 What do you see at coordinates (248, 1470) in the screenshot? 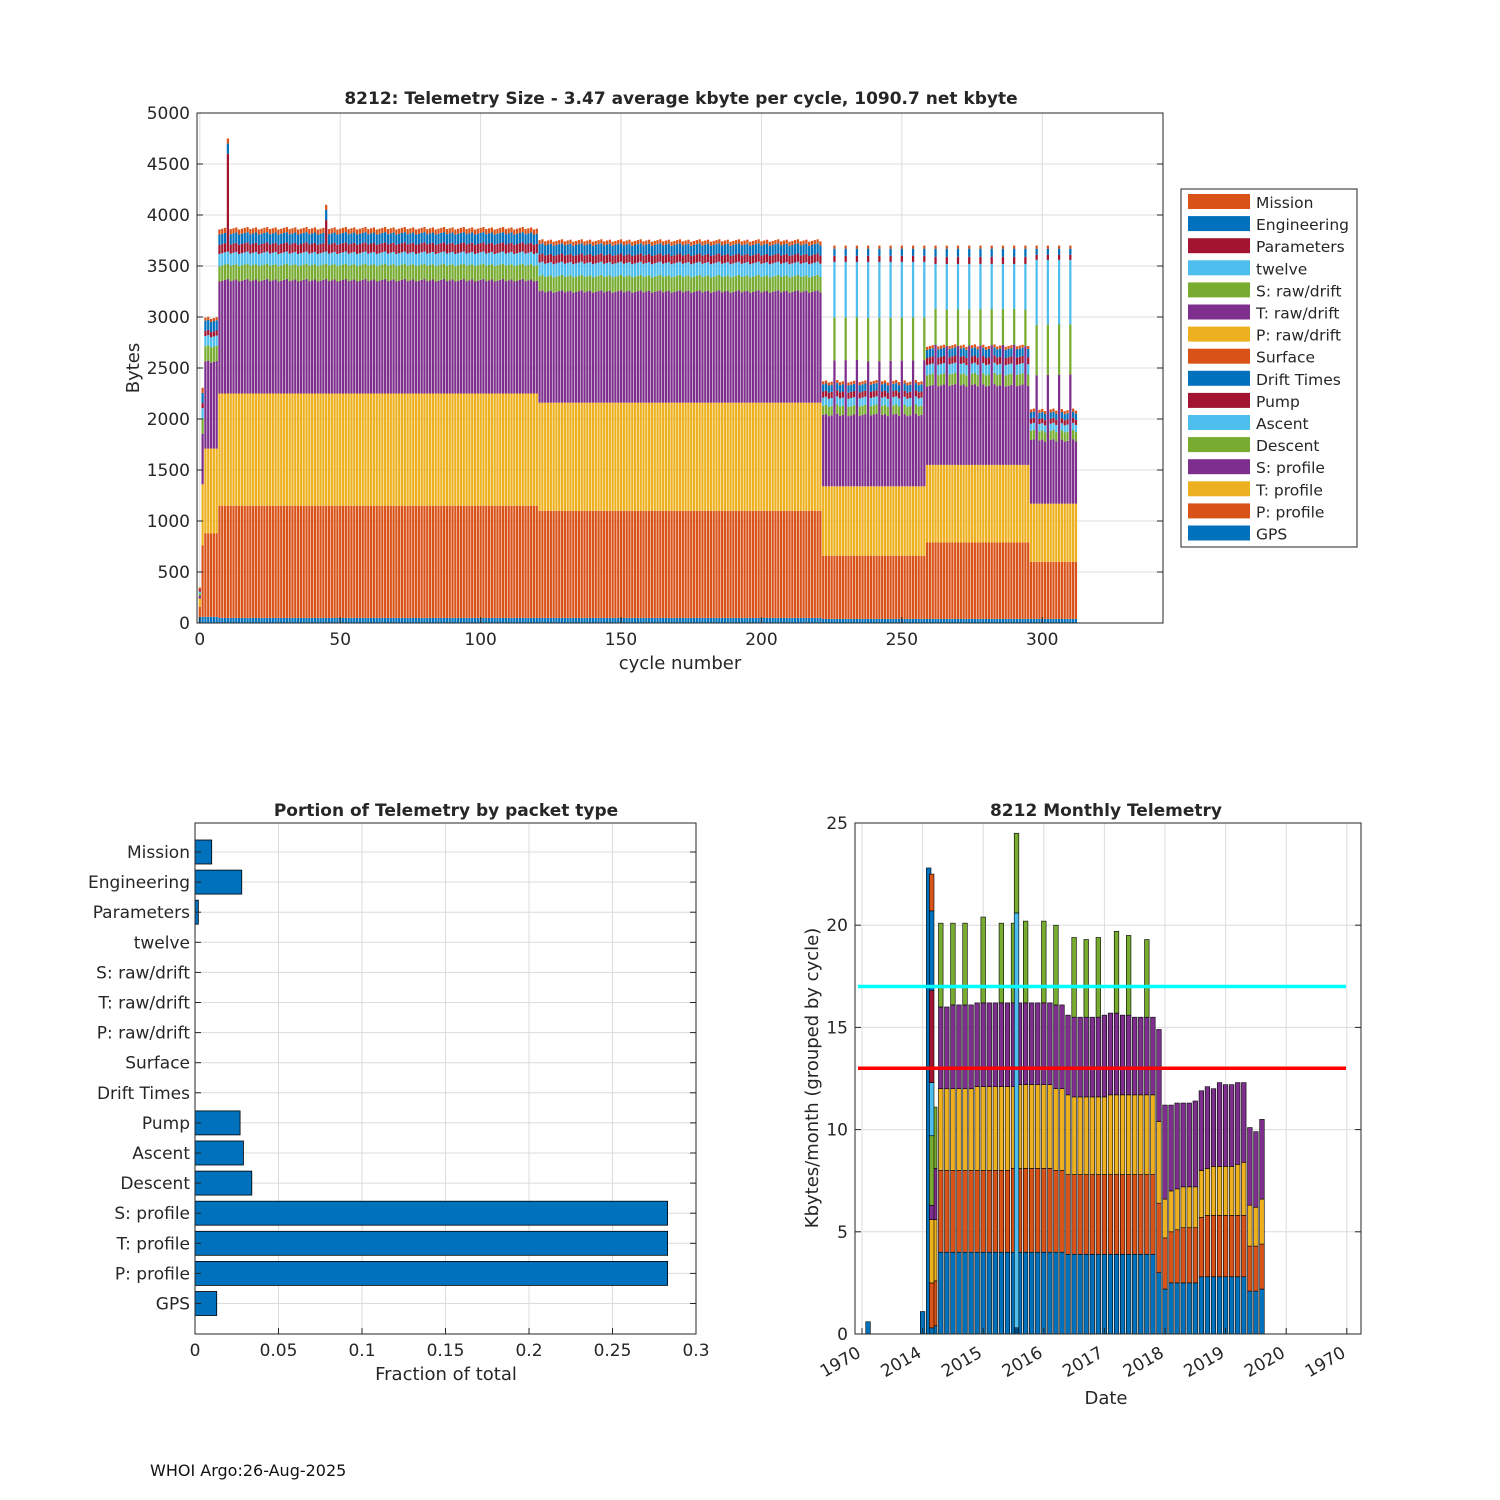
I see `footer-stamp: WHOI Argo:26-Aug-2025` at bounding box center [248, 1470].